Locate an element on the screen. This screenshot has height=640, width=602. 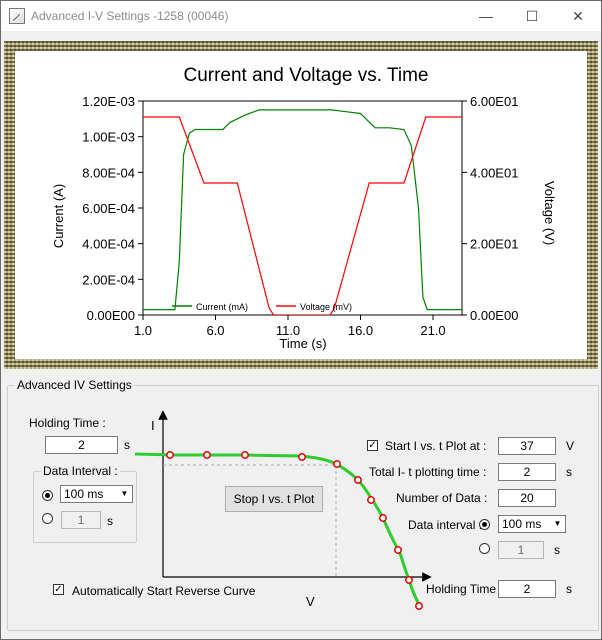
y-tick-label: 4.00E-04 is located at coordinates (108, 244).